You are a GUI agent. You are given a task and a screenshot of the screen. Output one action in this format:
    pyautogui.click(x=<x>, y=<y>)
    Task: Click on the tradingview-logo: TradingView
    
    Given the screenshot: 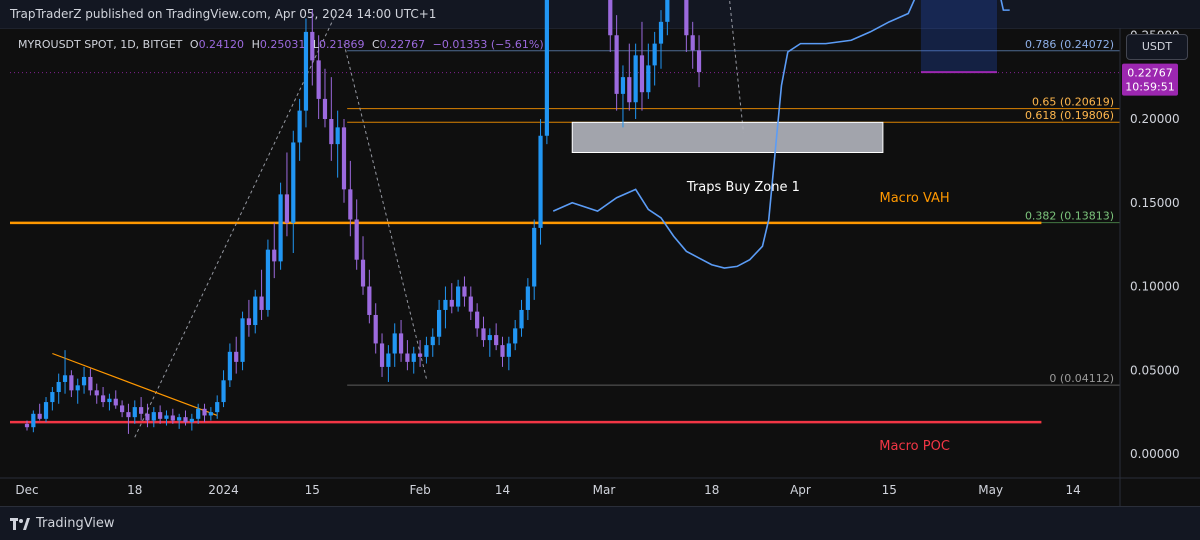 What is the action you would take?
    pyautogui.click(x=62, y=523)
    